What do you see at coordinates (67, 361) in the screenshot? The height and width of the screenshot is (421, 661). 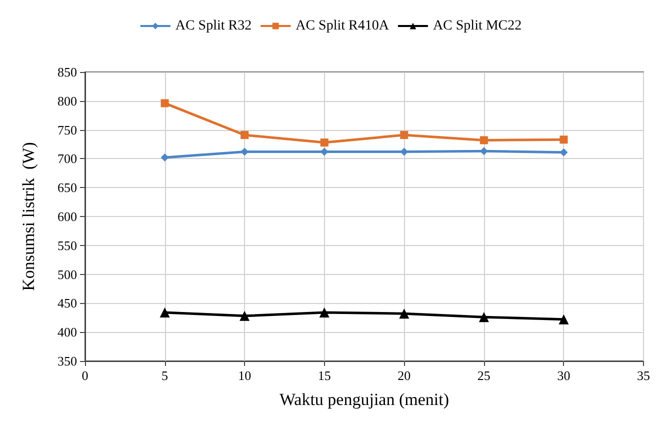 I see `y-tick-label: 350` at bounding box center [67, 361].